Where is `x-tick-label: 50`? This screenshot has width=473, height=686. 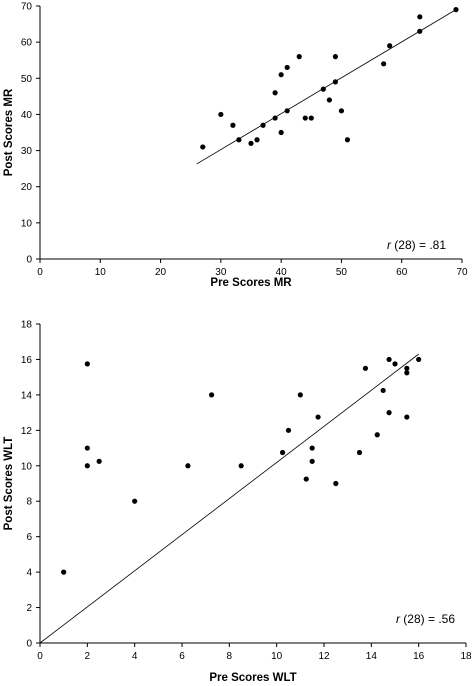
x-tick-label: 50 is located at coordinates (342, 272).